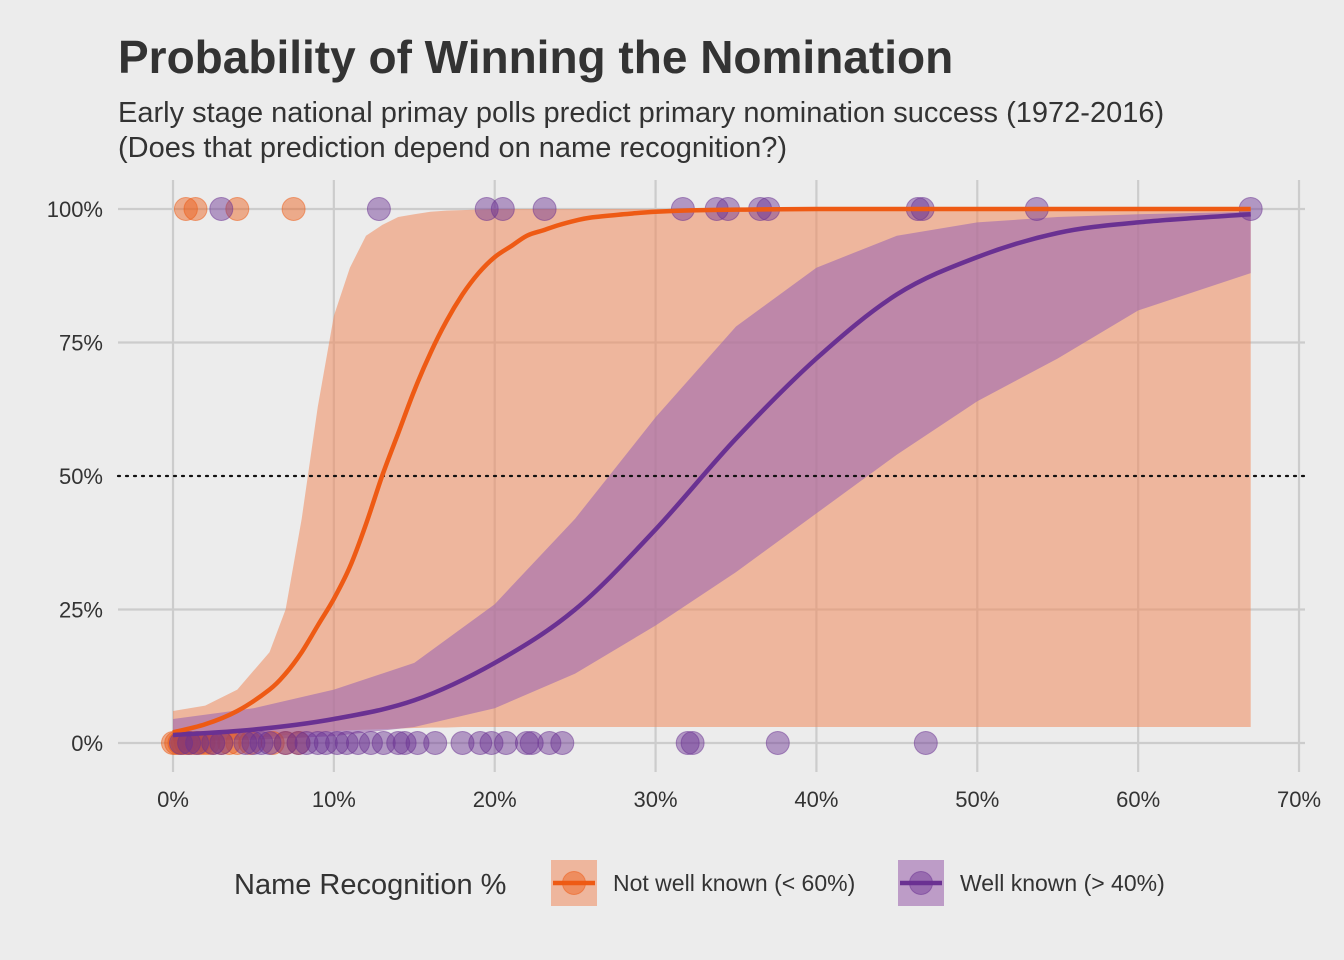  I want to click on y-tick-label: 75%, so click(81, 343).